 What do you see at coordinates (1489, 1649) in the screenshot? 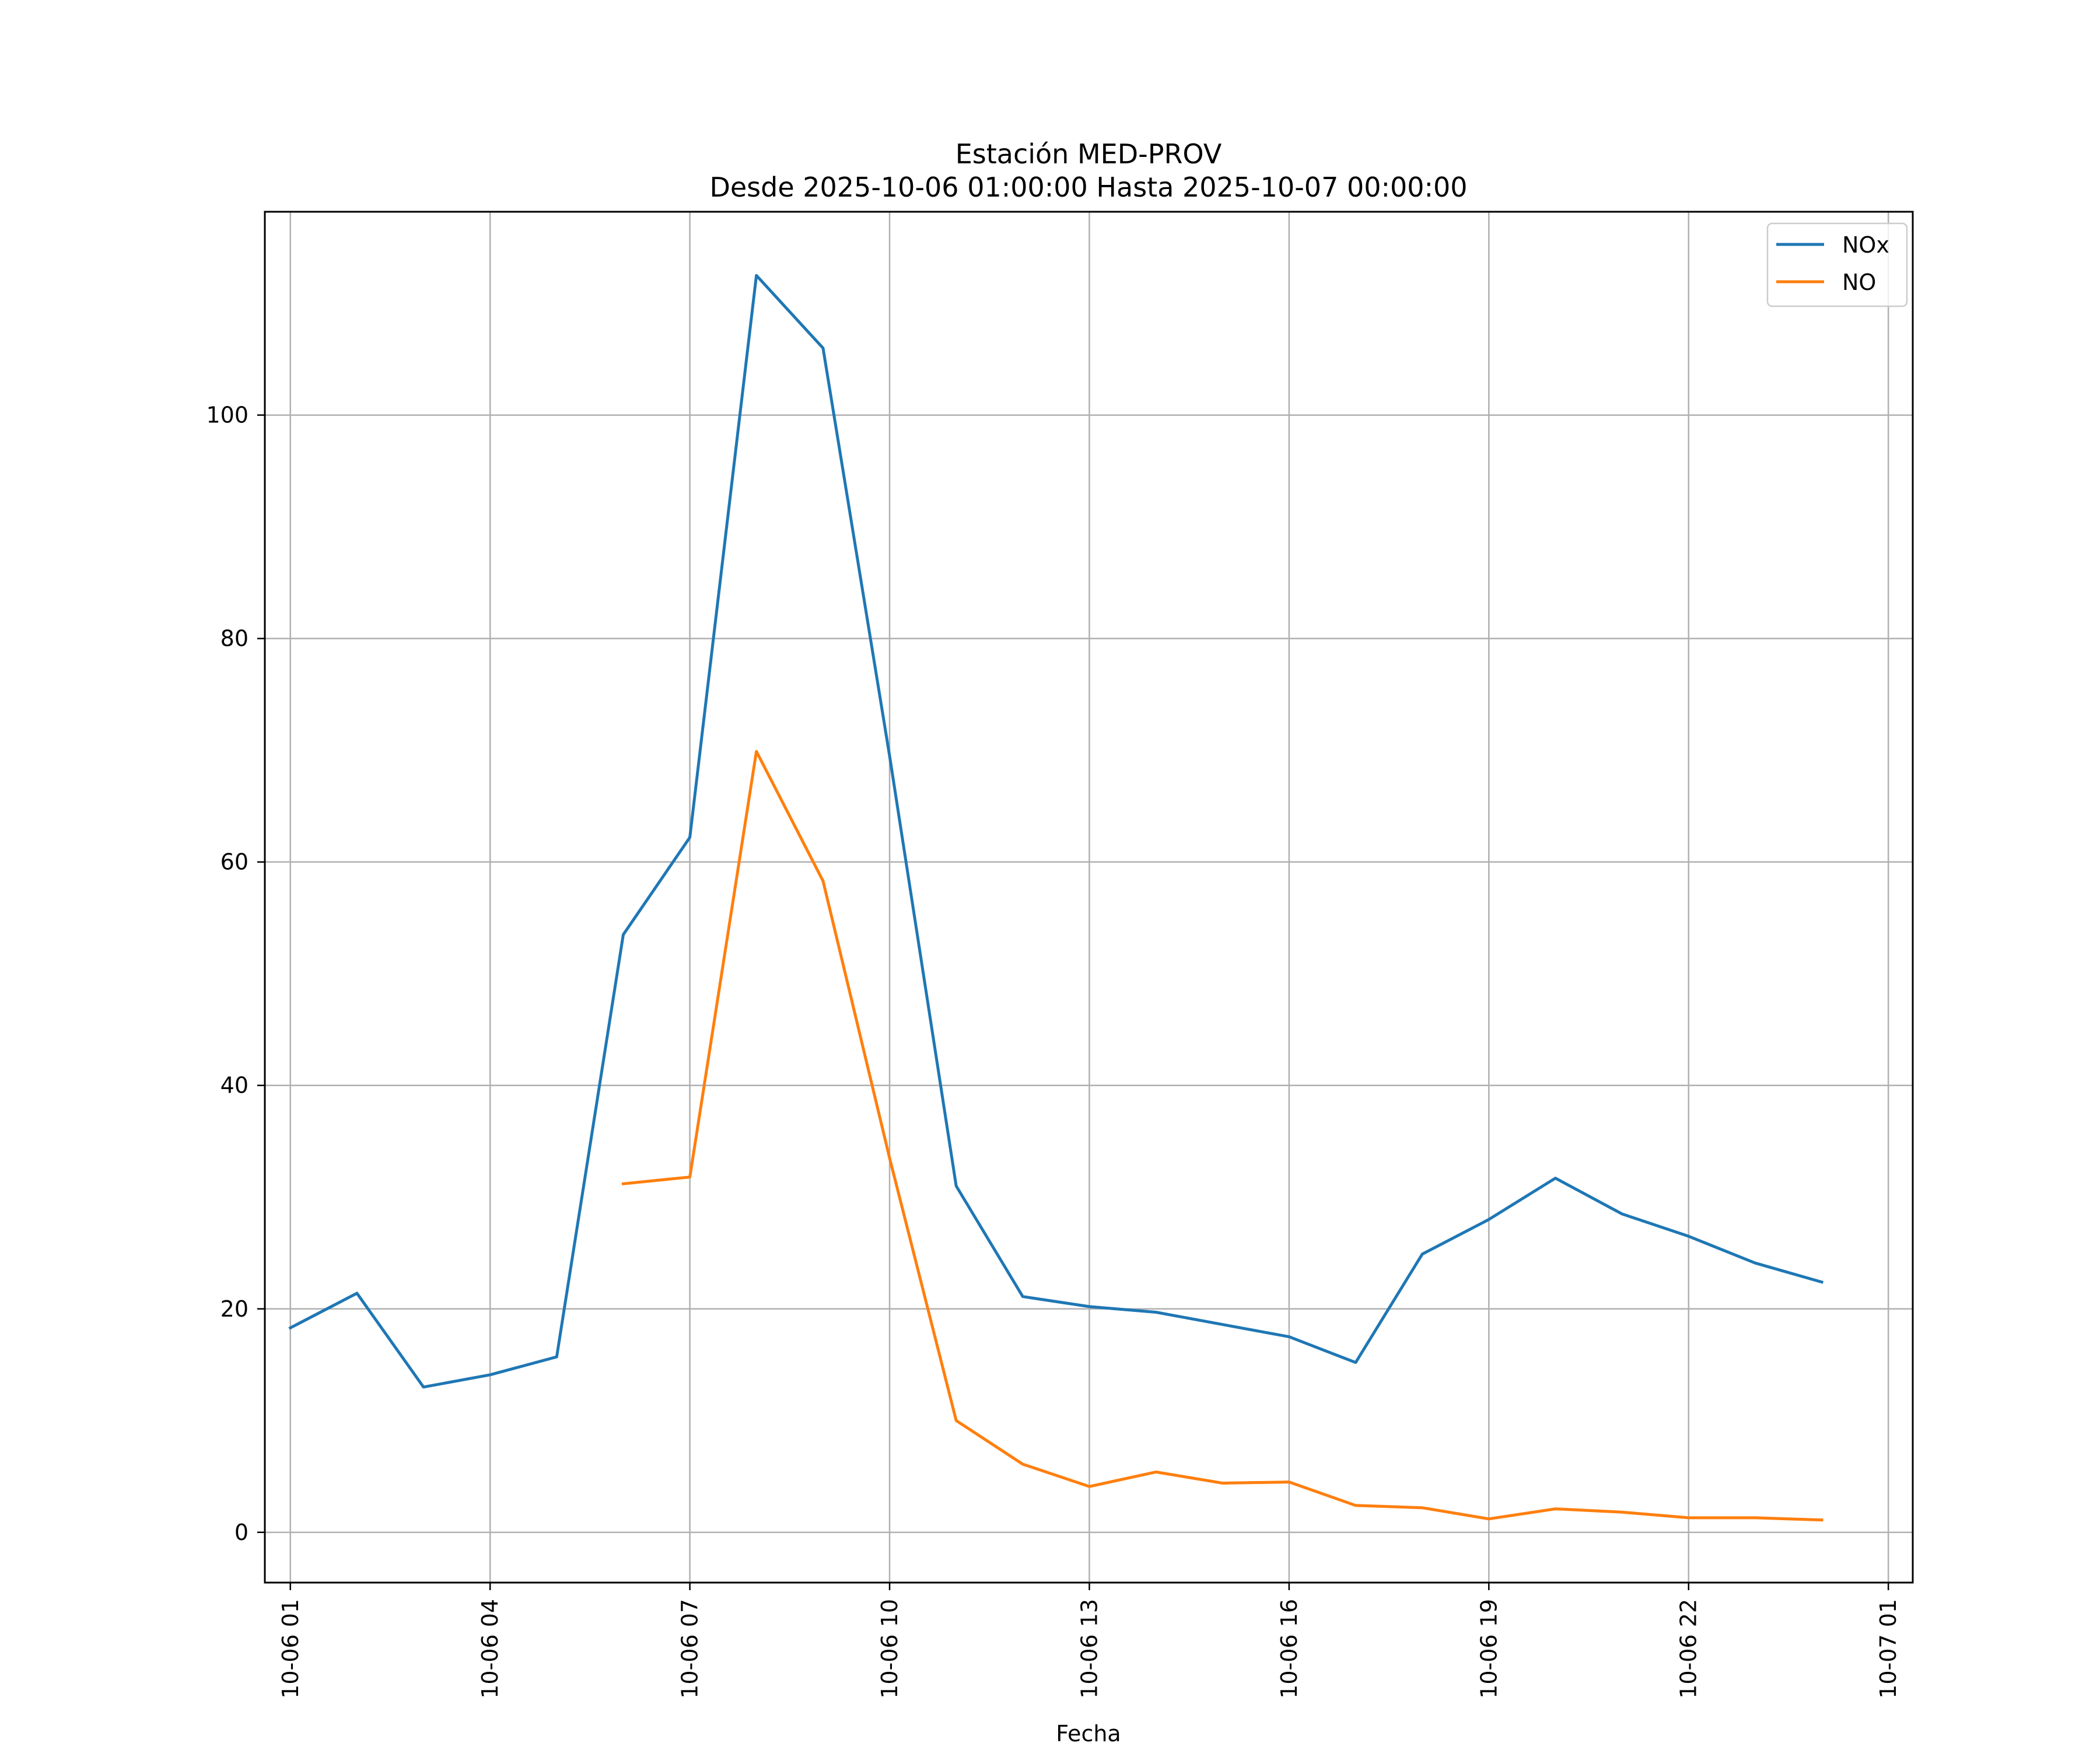
I see `x-tick-label: 10-06 19` at bounding box center [1489, 1649].